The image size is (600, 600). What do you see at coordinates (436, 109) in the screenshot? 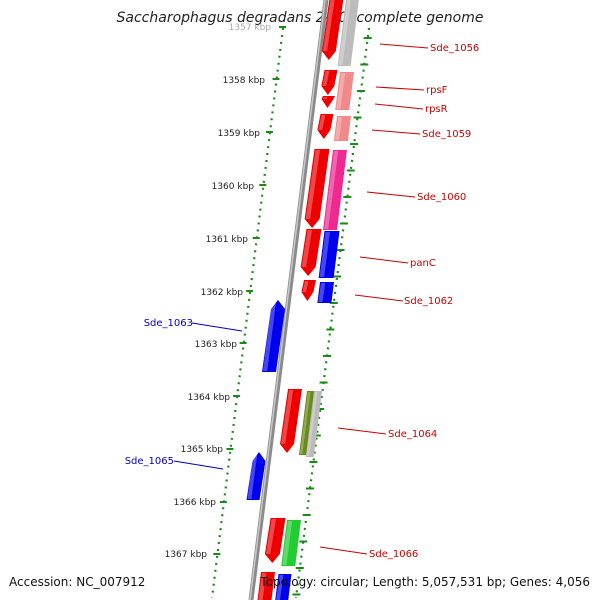
I see `gene-label-rpsr: rpsR` at bounding box center [436, 109].